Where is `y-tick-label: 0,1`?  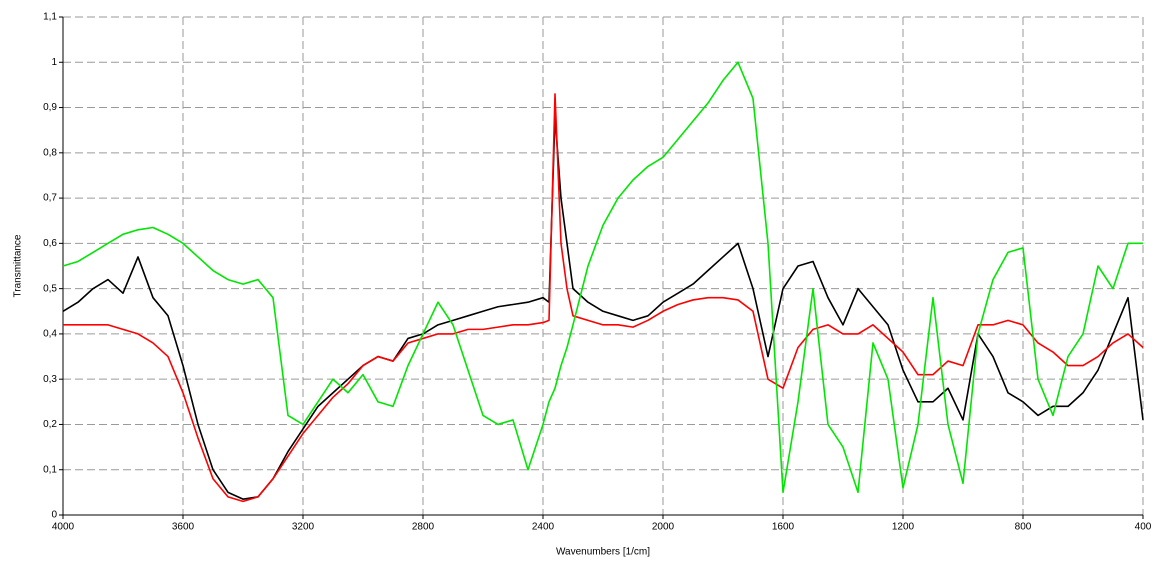 y-tick-label: 0,1 is located at coordinates (50, 469).